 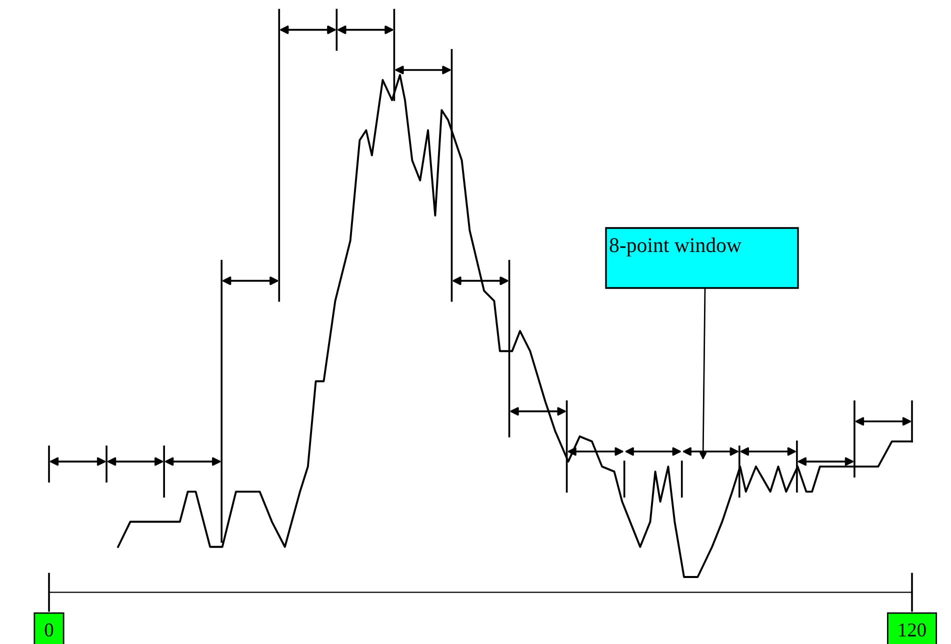 I want to click on x-tick-label: 120, so click(x=912, y=630).